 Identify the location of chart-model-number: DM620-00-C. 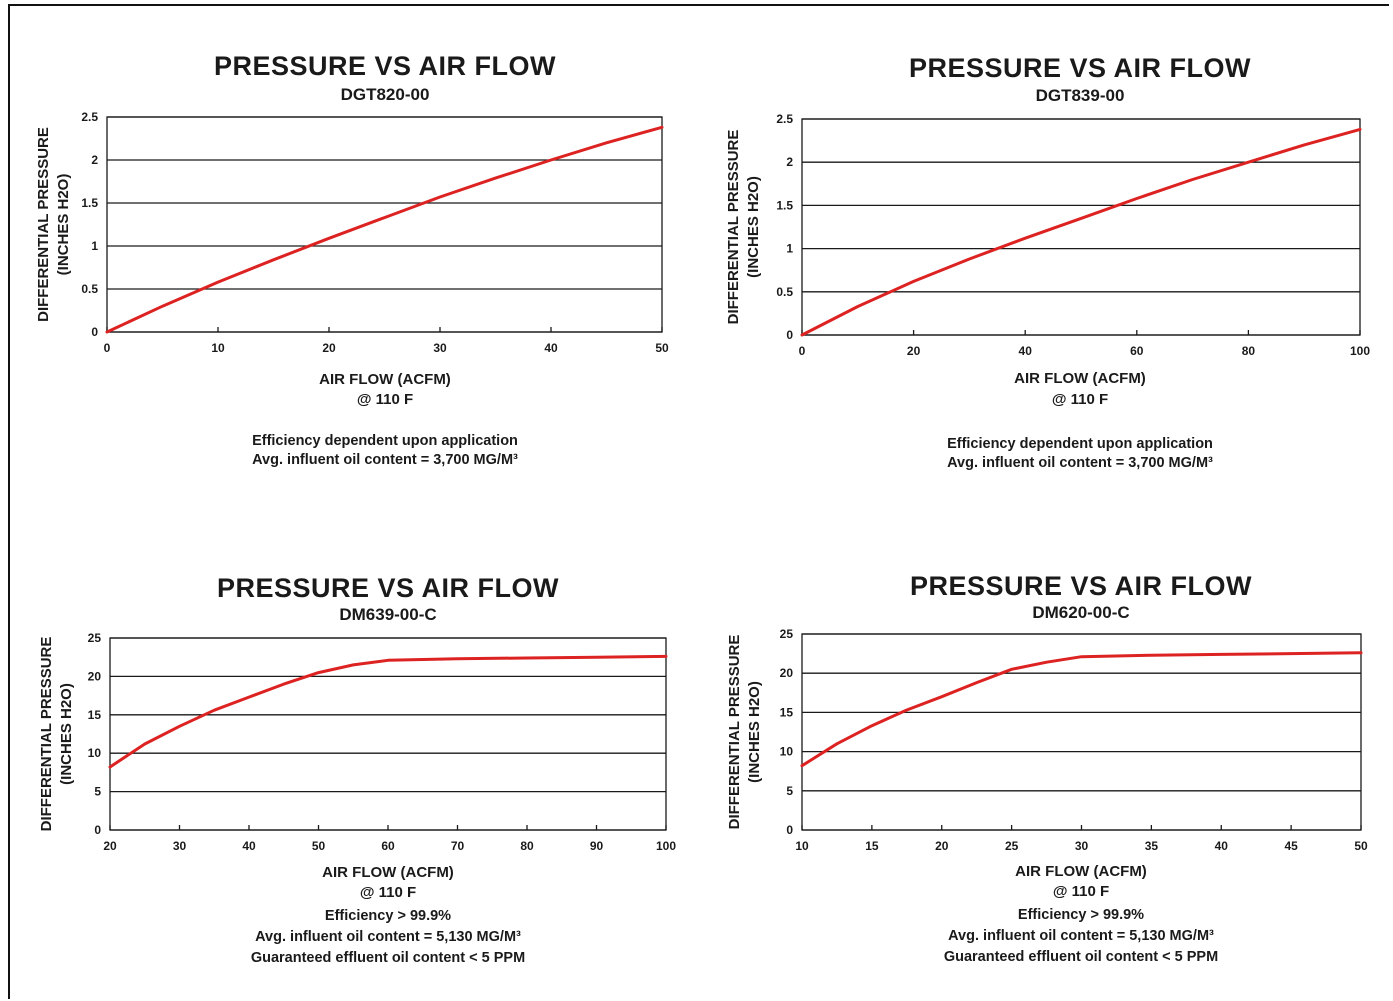
(1080, 612).